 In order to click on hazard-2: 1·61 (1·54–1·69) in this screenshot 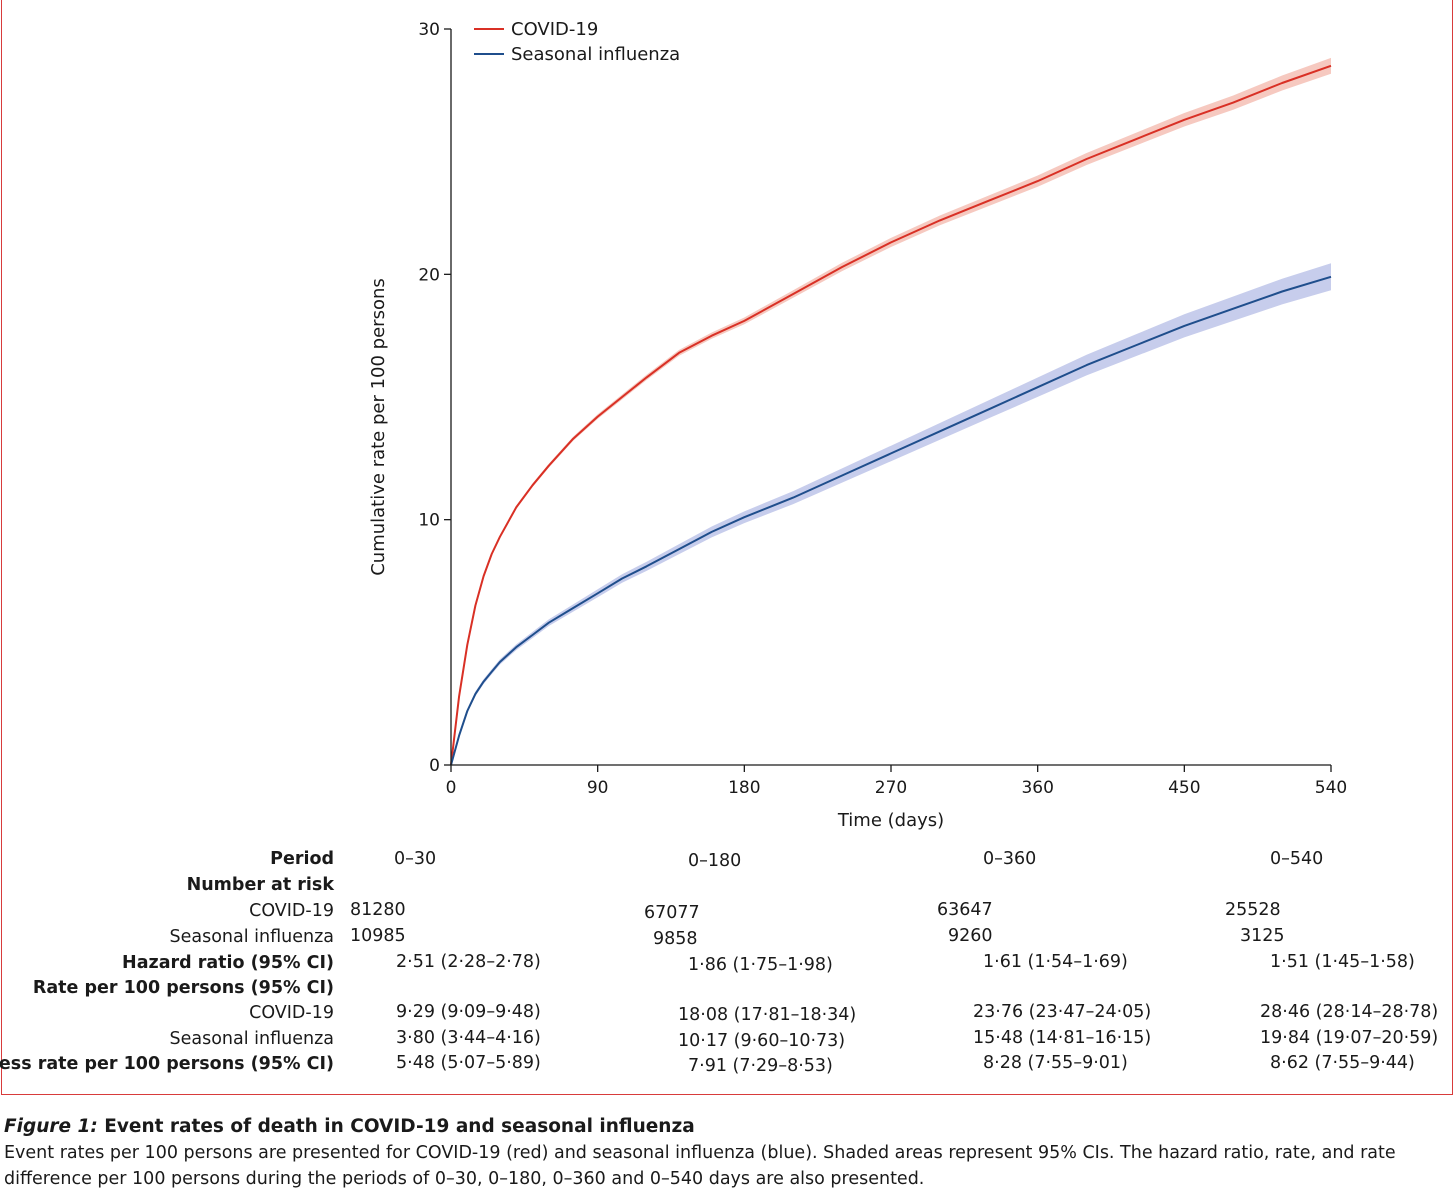, I will do `click(1055, 962)`.